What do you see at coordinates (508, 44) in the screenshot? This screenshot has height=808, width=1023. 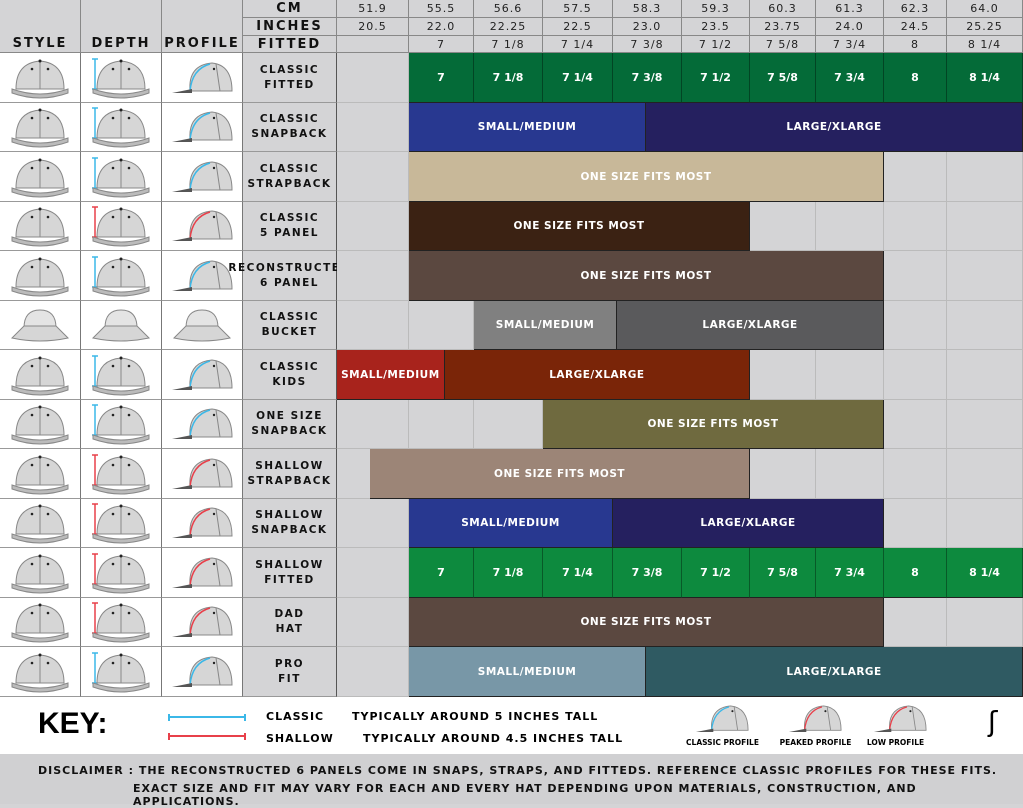 I see `fitted-value: 7 1/8` at bounding box center [508, 44].